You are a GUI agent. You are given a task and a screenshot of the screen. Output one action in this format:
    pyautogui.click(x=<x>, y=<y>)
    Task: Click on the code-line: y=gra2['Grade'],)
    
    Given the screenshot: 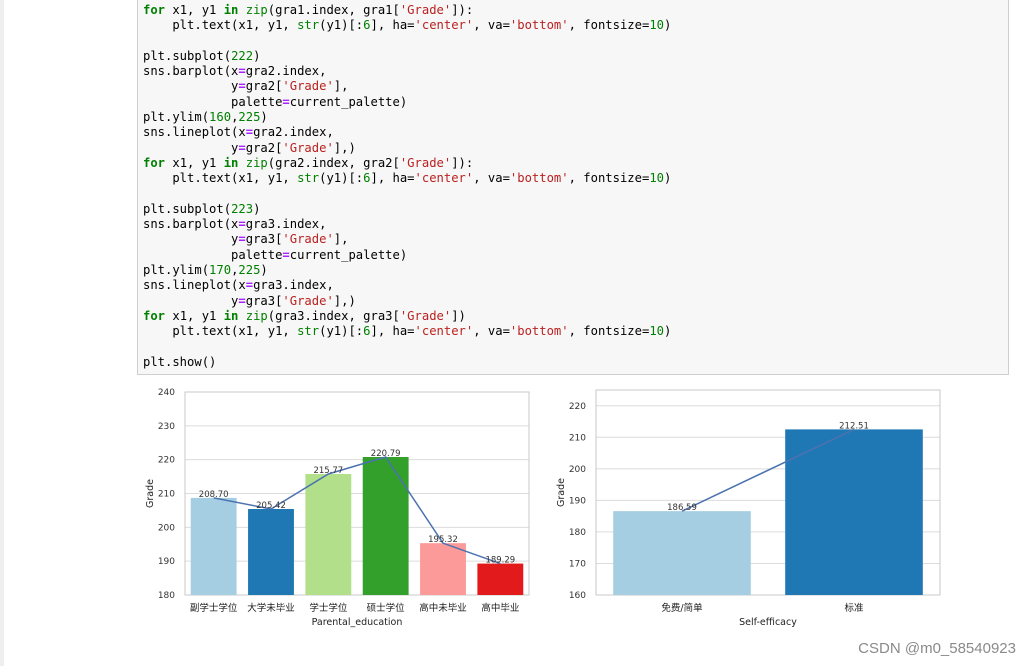 What is the action you would take?
    pyautogui.click(x=249, y=147)
    